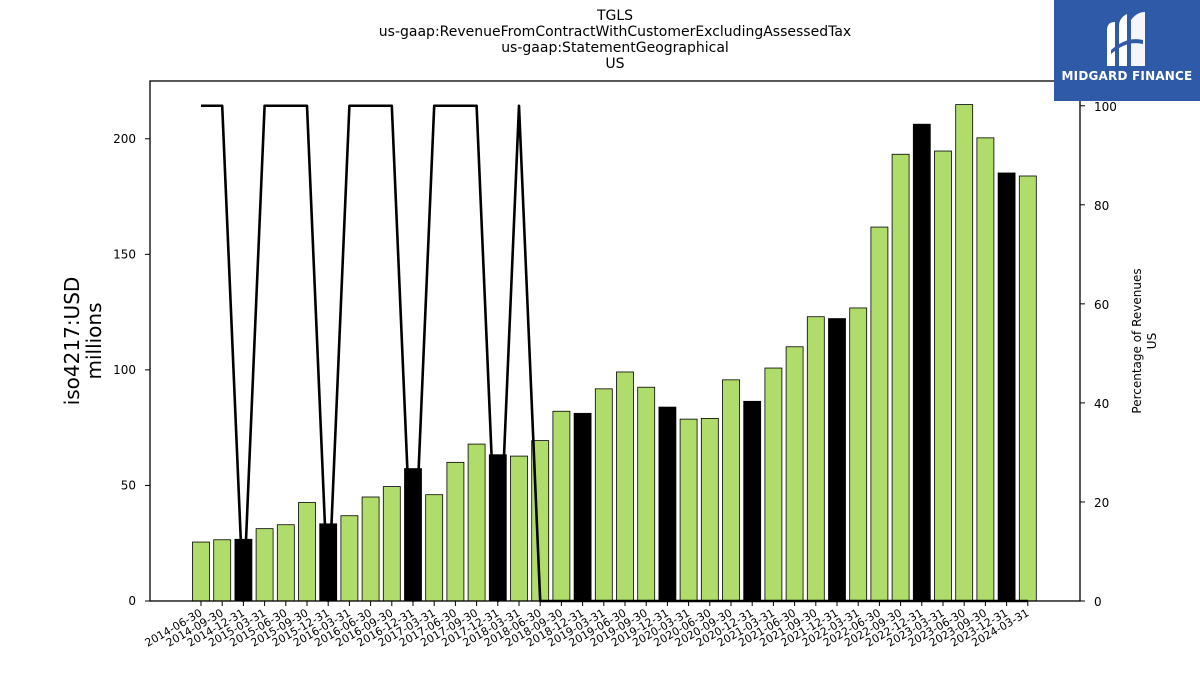 The height and width of the screenshot is (675, 1200). I want to click on y-axis-right-label-line: Percentage of Revenues, so click(1137, 340).